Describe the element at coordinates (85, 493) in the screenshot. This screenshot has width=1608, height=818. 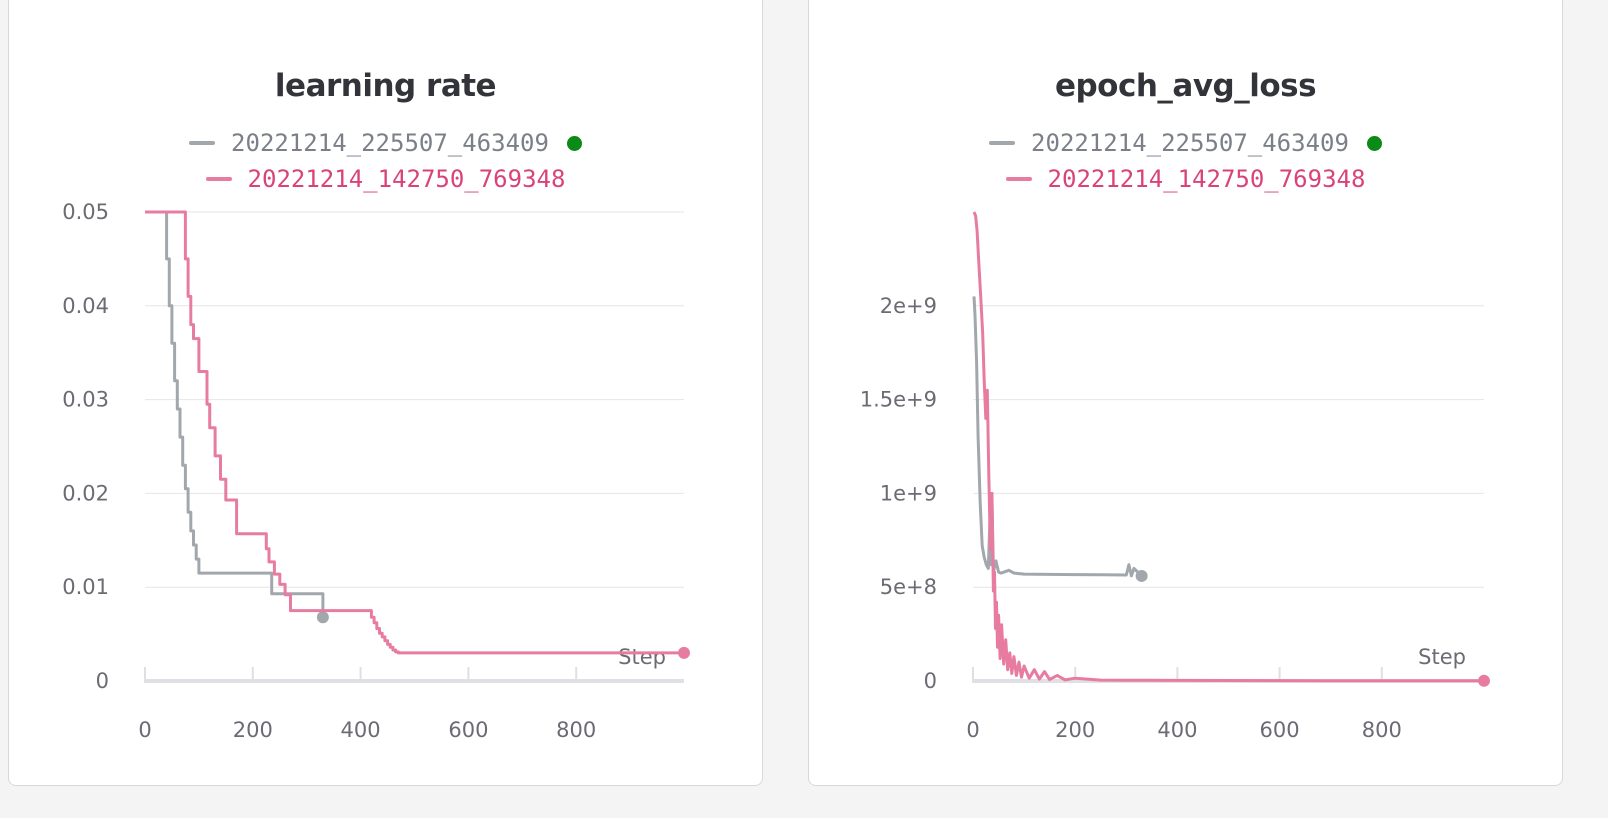
I see `y-tick-label: 0.02` at that location.